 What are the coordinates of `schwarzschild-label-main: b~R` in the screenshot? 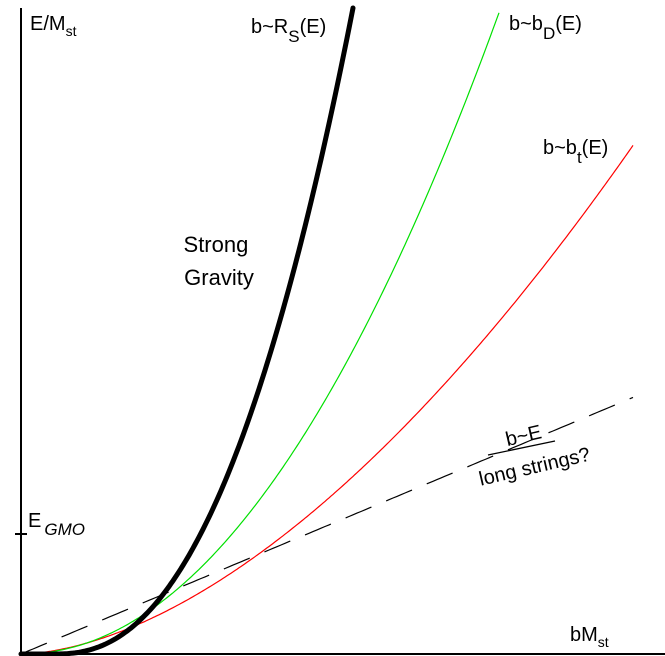 It's located at (269, 27).